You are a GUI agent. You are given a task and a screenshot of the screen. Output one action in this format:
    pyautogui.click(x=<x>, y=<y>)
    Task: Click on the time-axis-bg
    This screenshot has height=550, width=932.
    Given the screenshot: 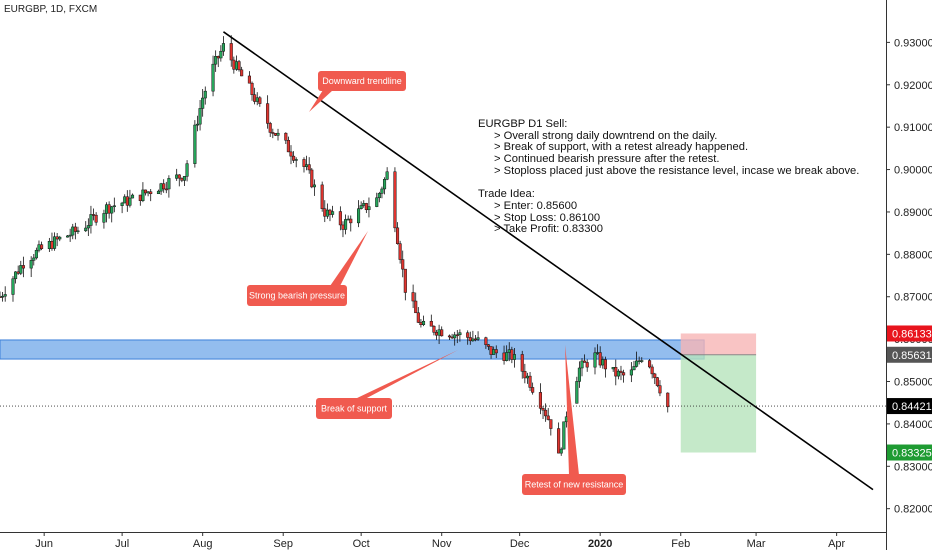 What is the action you would take?
    pyautogui.click(x=466, y=541)
    